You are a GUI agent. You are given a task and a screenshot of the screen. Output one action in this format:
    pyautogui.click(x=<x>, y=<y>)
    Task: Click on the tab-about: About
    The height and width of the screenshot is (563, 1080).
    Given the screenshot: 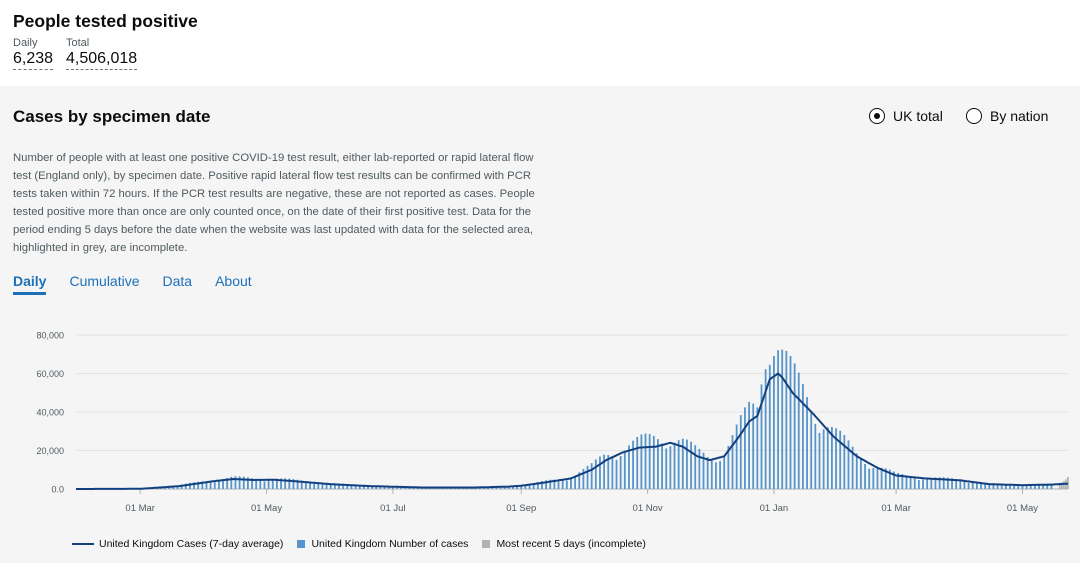 What is the action you would take?
    pyautogui.click(x=233, y=281)
    